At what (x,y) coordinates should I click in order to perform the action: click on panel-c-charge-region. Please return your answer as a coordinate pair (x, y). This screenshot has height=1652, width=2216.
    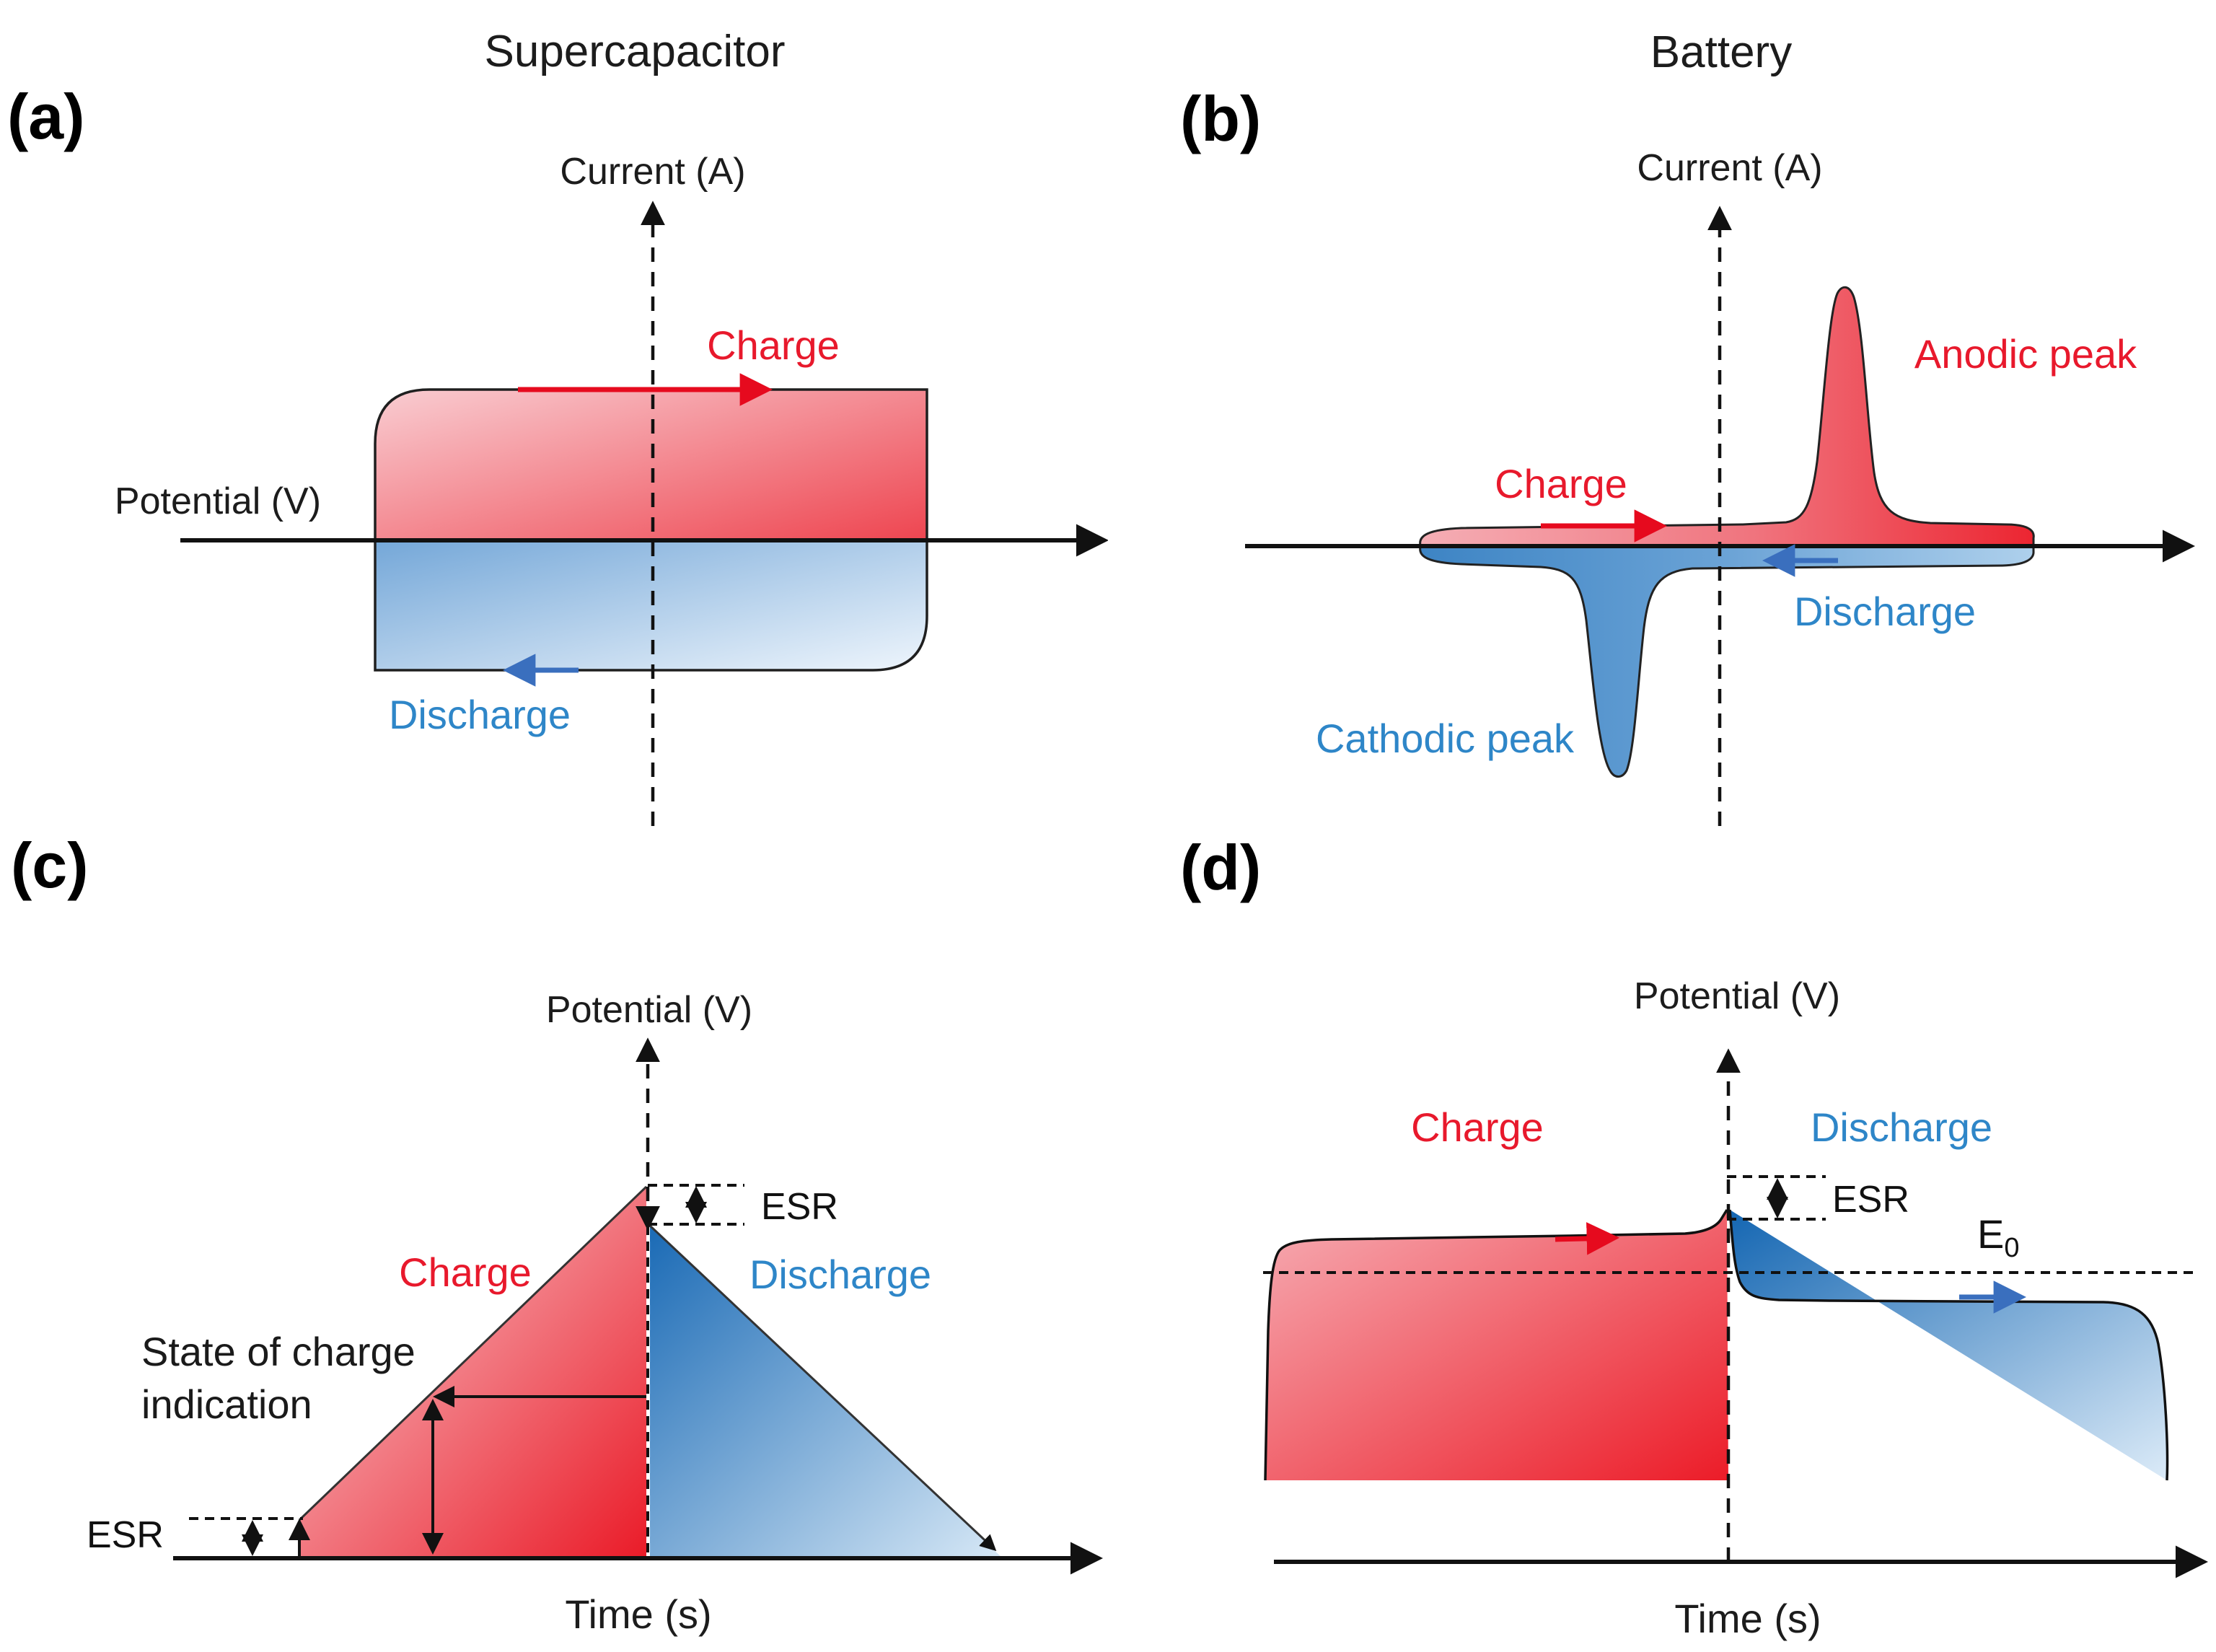
    Looking at the image, I should click on (472, 1372).